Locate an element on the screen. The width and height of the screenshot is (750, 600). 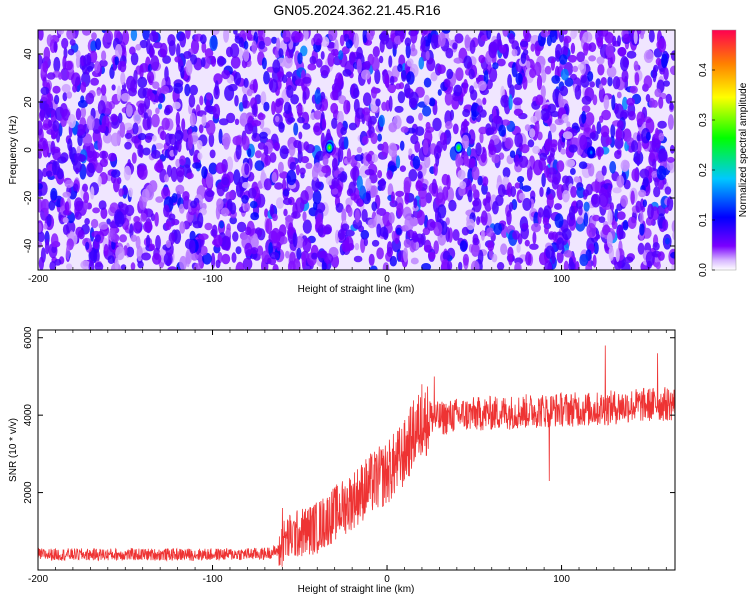
colorbar-ticks: 0.0 0.1 0.2 0.3 0.4 is located at coordinates (706, 170).